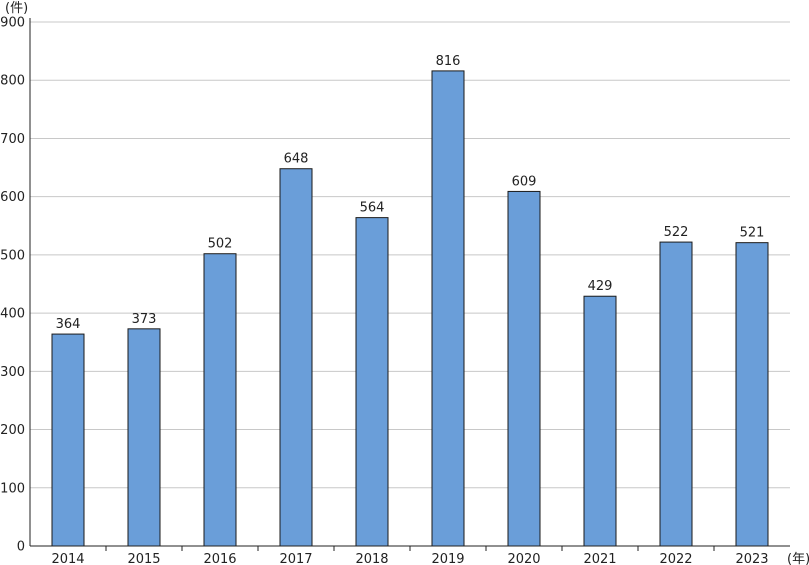 The height and width of the screenshot is (565, 809). Describe the element at coordinates (12, 23) in the screenshot. I see `y-tick-label: 900` at that location.